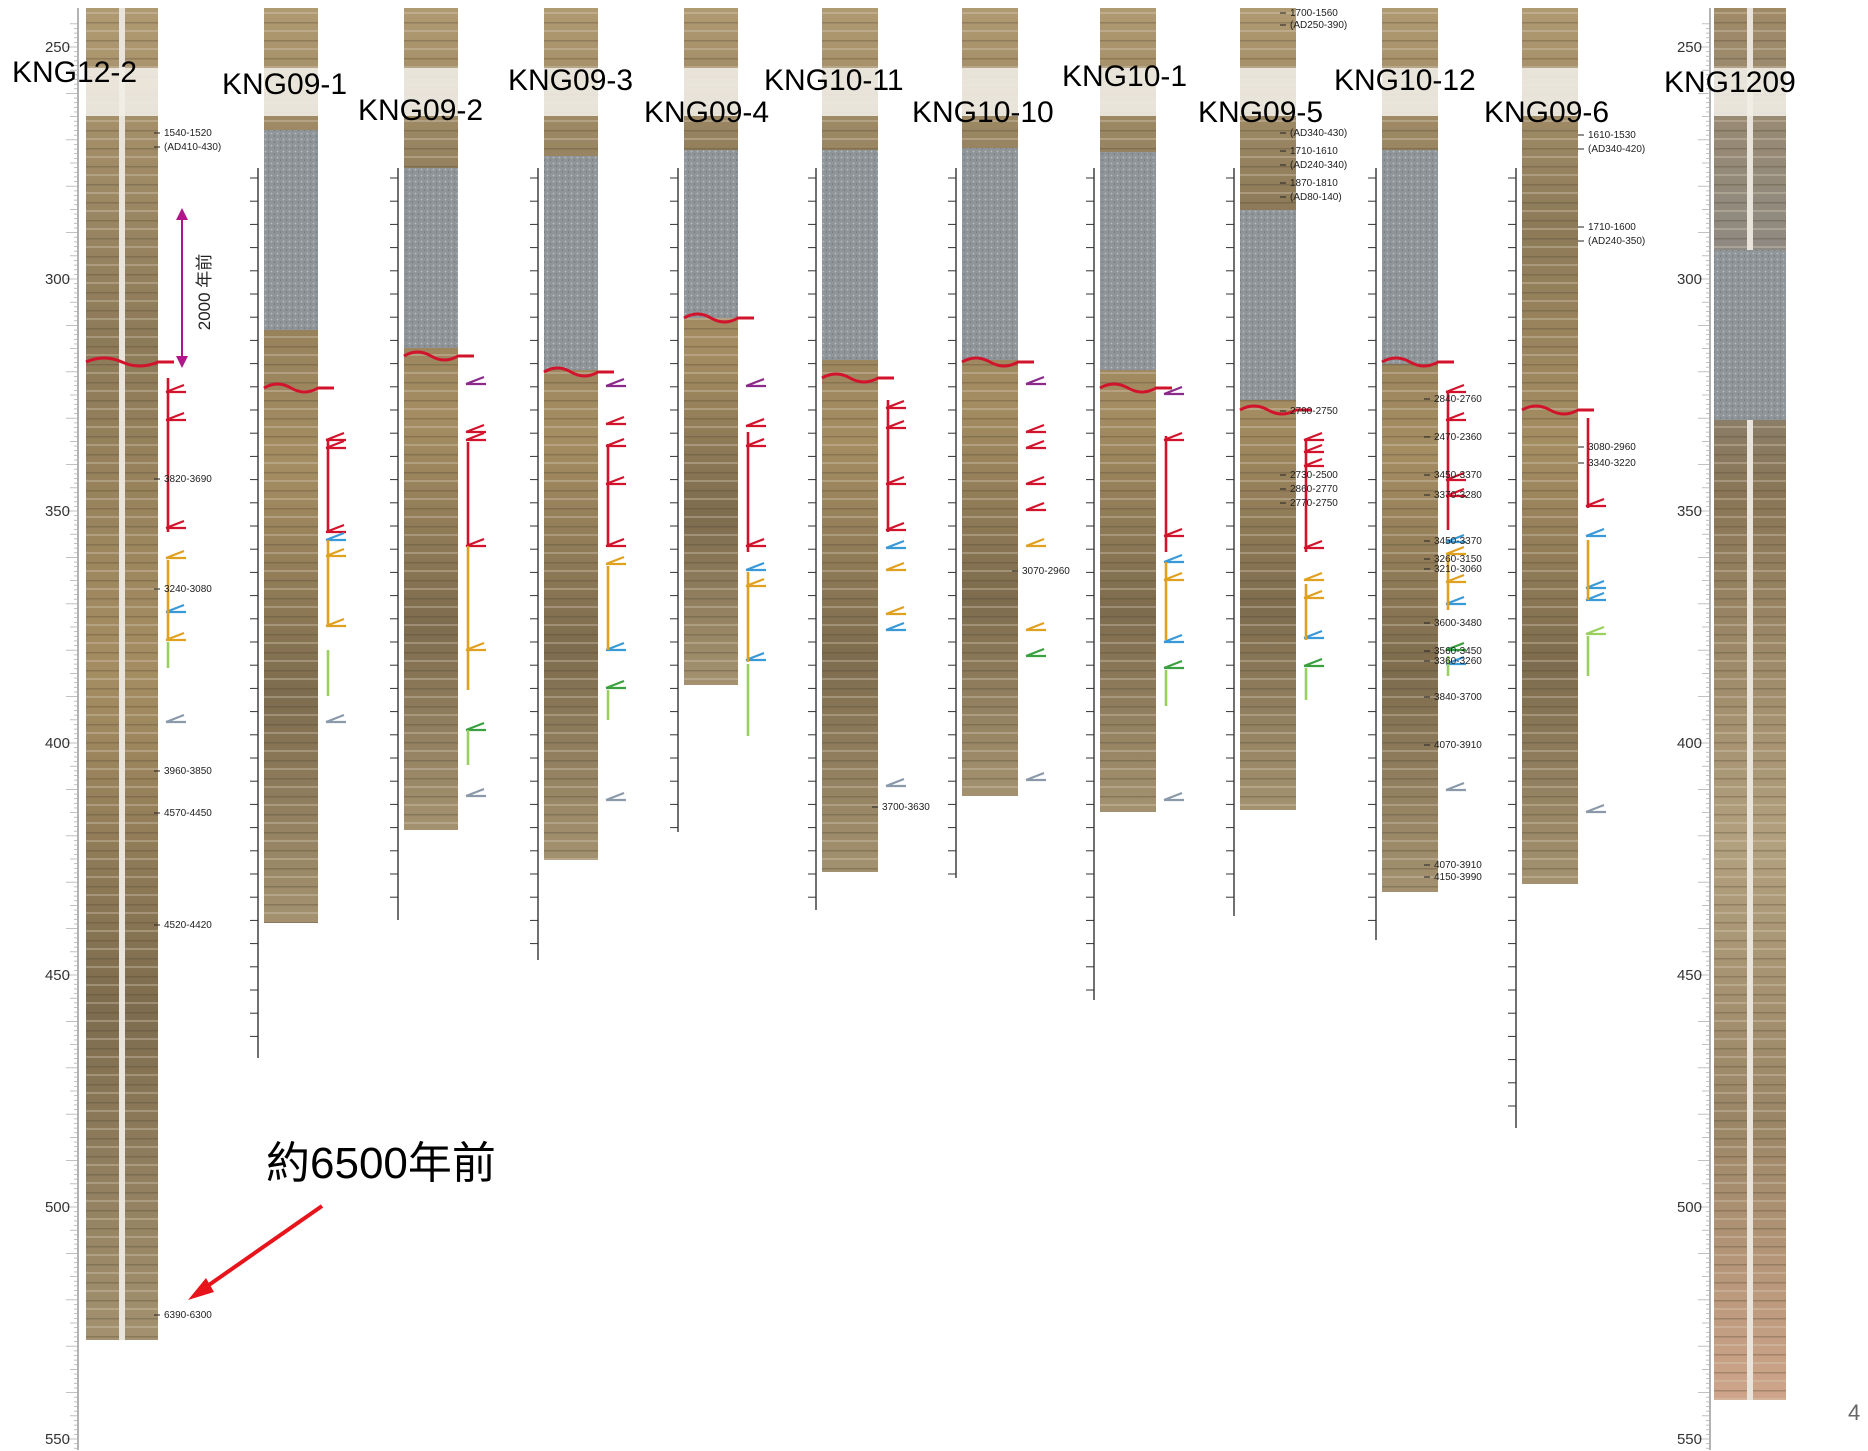 This screenshot has width=1868, height=1451. Describe the element at coordinates (256, 1252) in the screenshot. I see `age-arrow` at that location.